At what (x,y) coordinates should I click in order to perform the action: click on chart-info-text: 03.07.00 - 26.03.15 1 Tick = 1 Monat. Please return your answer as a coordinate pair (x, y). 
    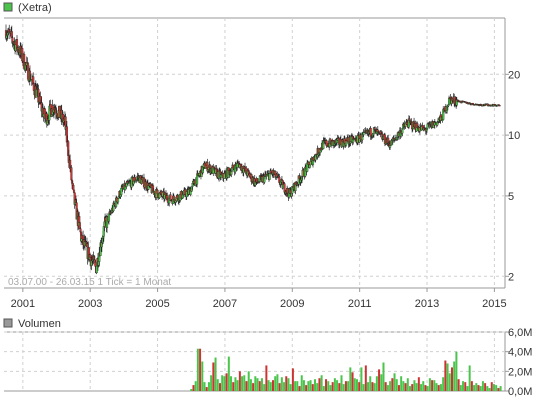
    Looking at the image, I should click on (89, 282).